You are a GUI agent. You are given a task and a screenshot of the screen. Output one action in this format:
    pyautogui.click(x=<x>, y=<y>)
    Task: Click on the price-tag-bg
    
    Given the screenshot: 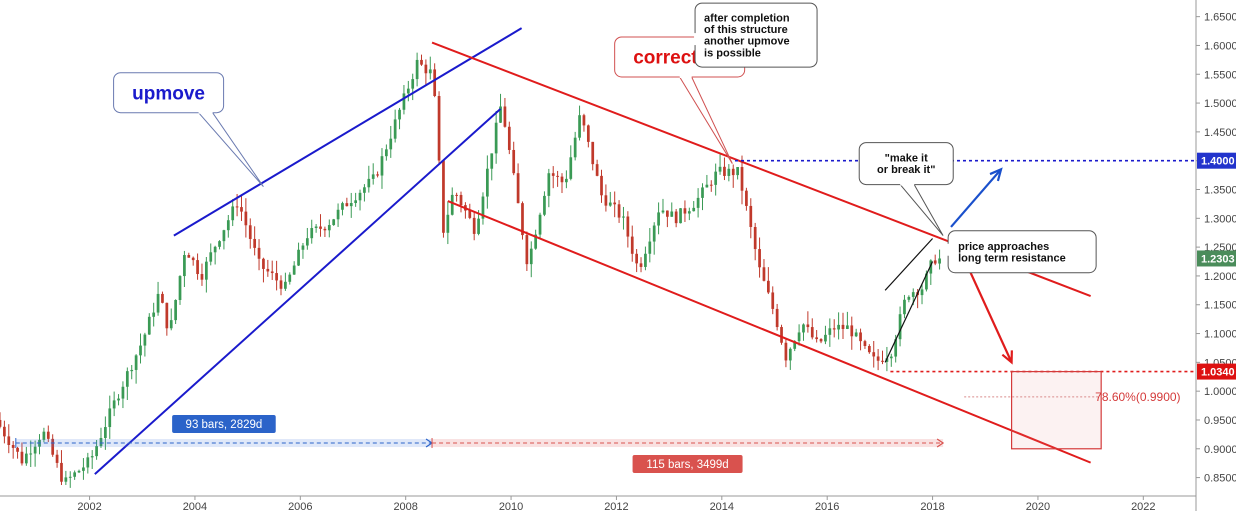 What is the action you would take?
    pyautogui.click(x=1216, y=371)
    